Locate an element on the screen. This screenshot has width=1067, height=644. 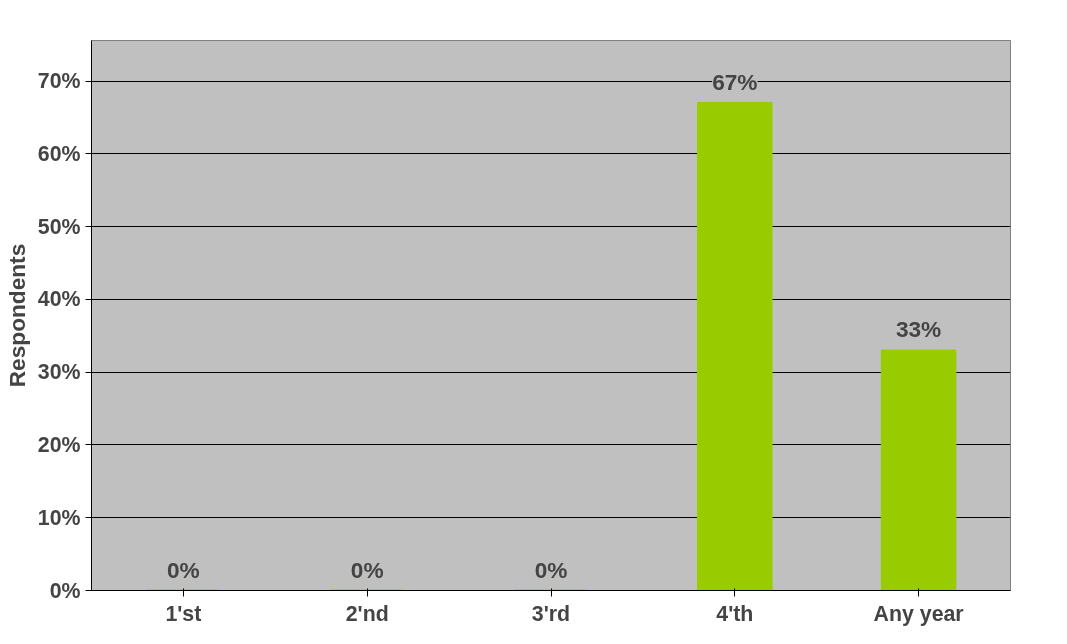
x-tick-label: Any year is located at coordinates (918, 613).